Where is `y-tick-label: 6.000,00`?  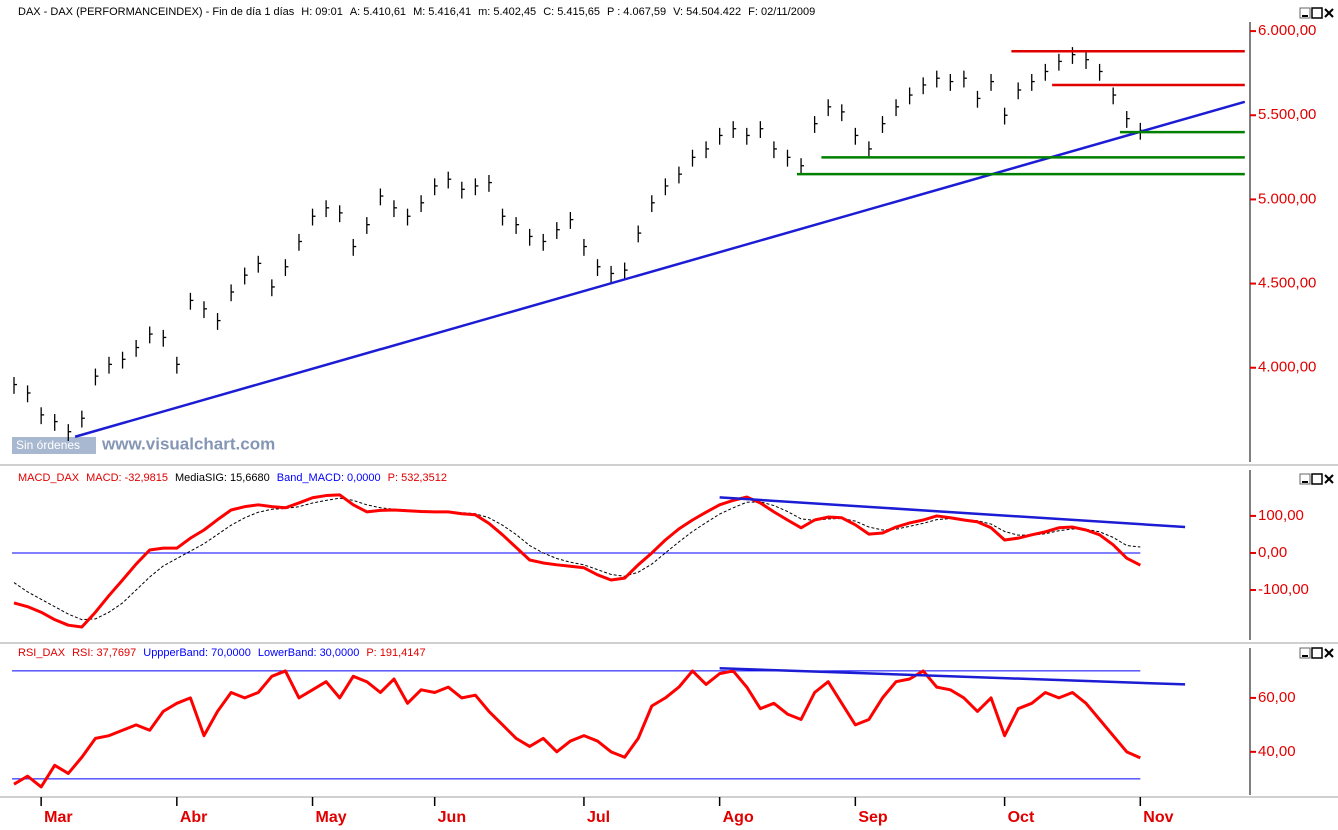
y-tick-label: 6.000,00 is located at coordinates (1287, 30).